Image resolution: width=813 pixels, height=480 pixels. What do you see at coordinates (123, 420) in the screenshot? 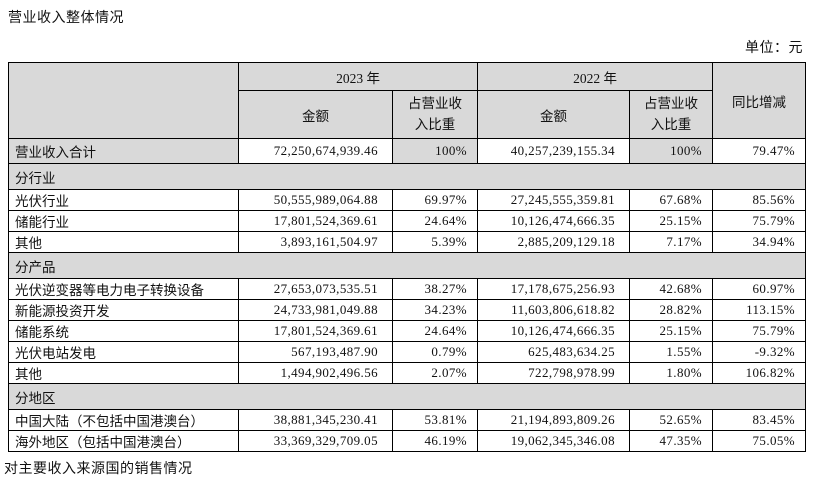
I see `row-label-cell: 中国大陆（不包括中国港澳台）` at bounding box center [123, 420].